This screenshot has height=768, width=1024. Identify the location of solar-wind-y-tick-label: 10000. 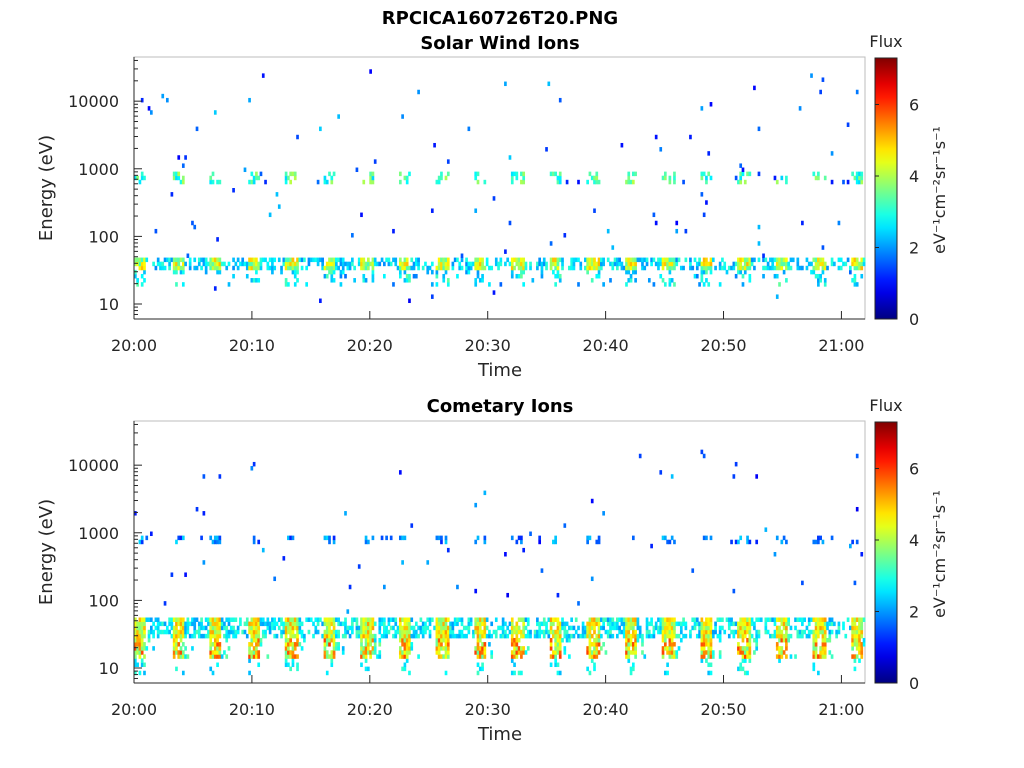
(93, 101).